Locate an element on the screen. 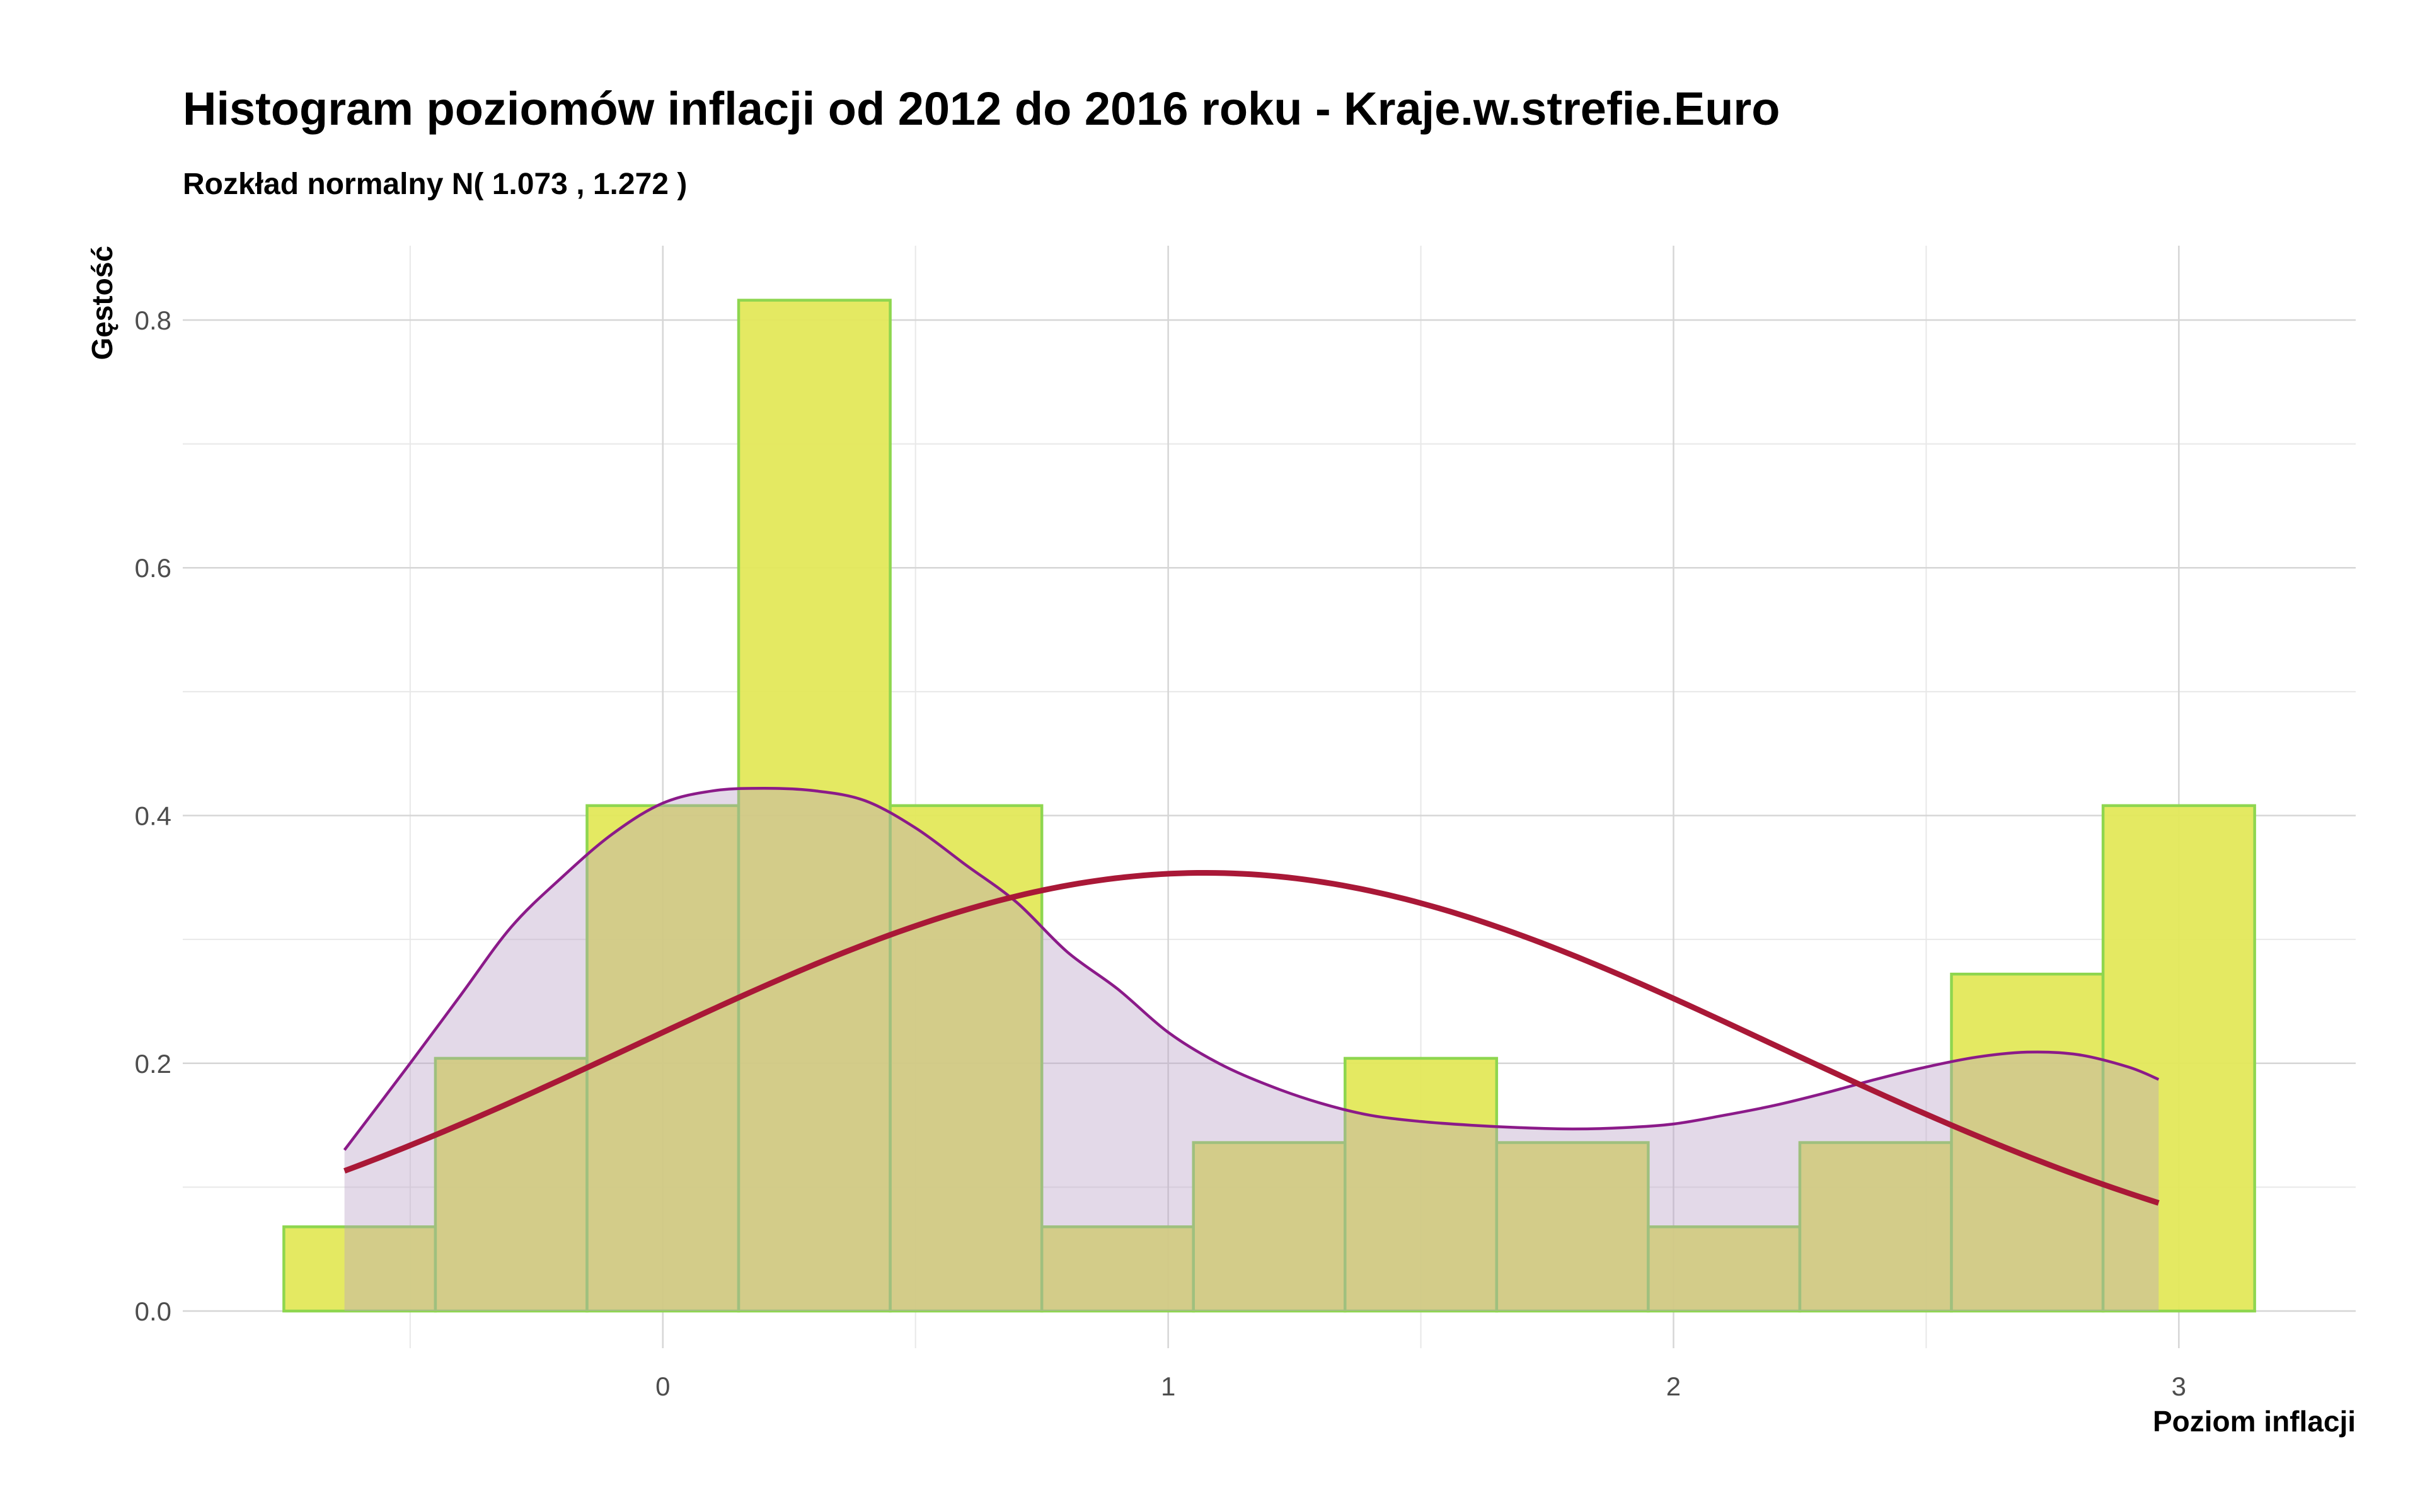 This screenshot has height=1512, width=2420. y-tick-label: 0.6 is located at coordinates (153, 568).